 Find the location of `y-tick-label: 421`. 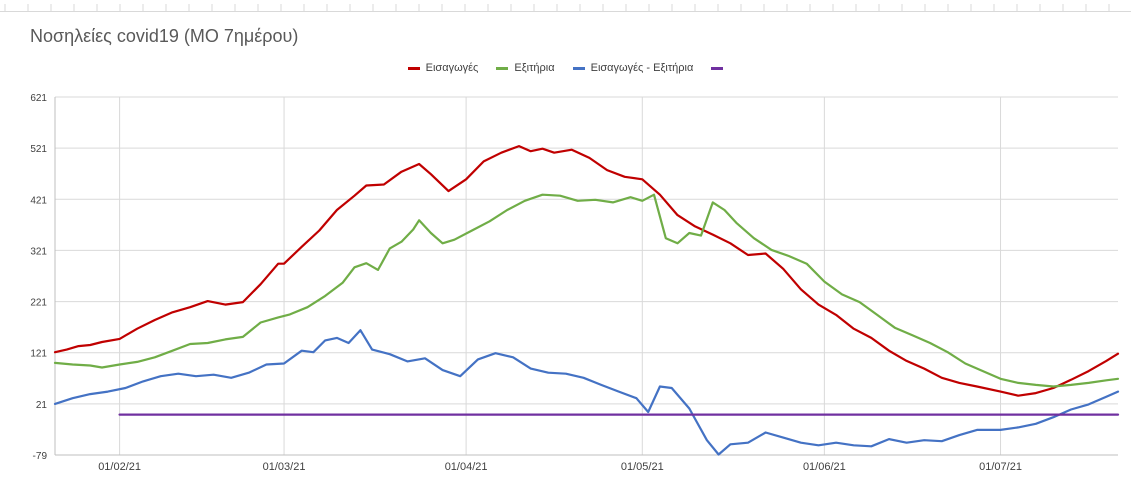

y-tick-label: 421 is located at coordinates (38, 200).